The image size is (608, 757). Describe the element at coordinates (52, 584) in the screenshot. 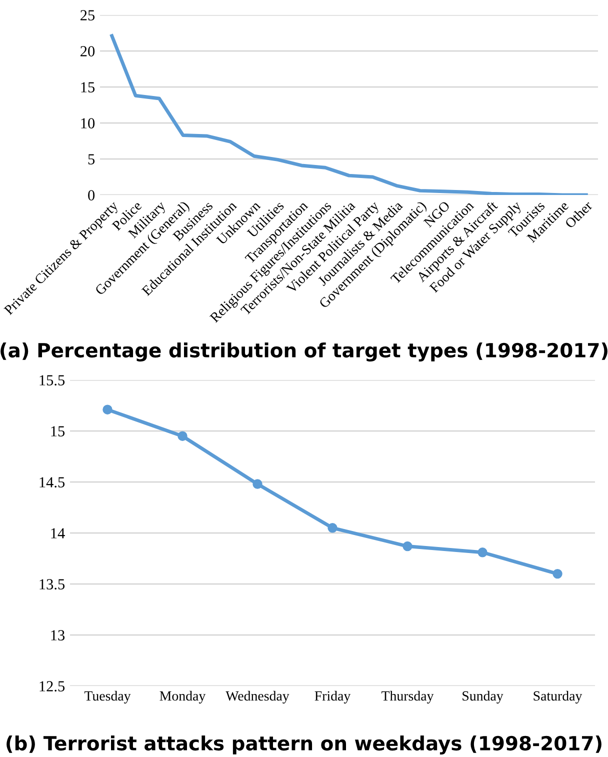

I see `y-tick-label: 13.5` at that location.